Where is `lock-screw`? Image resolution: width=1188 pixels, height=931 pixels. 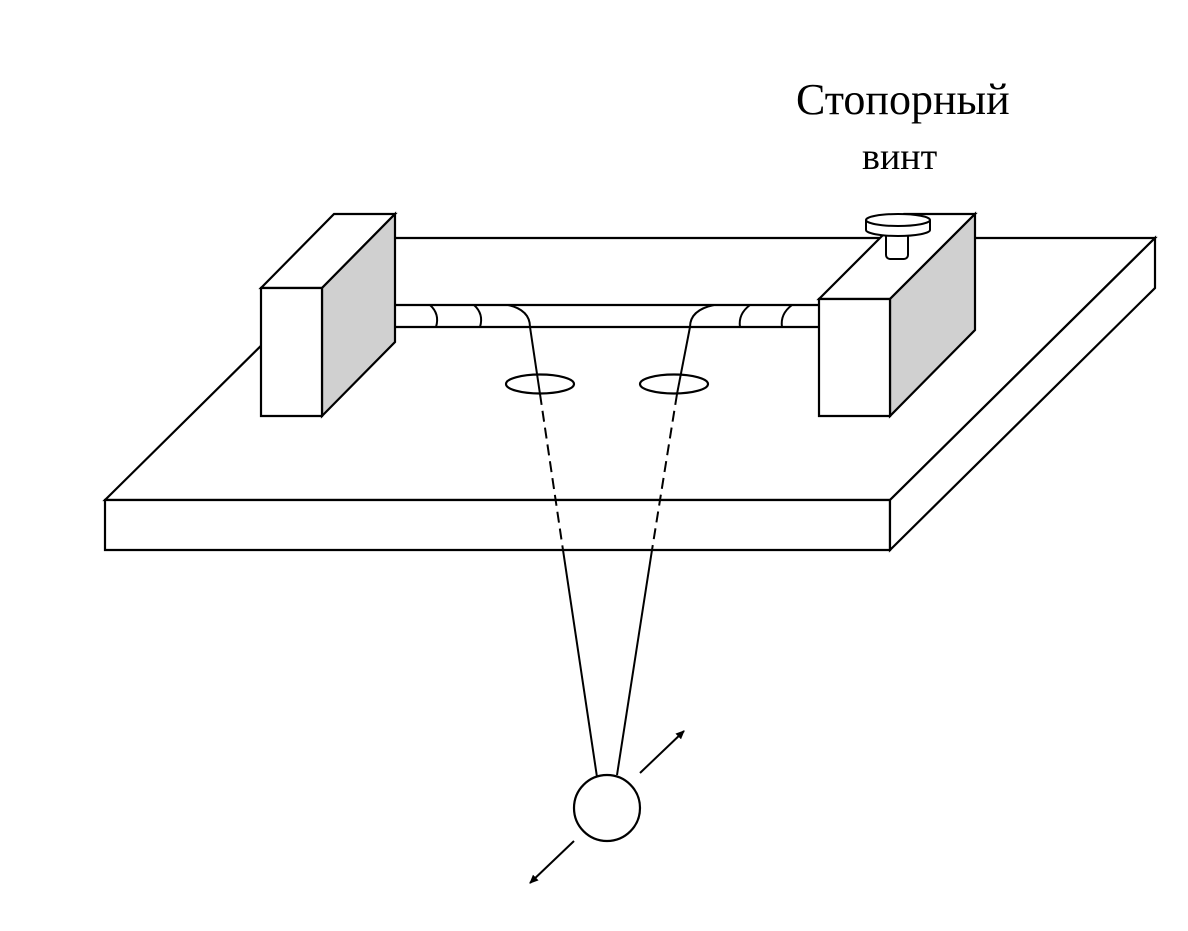
lock-screw is located at coordinates (898, 236).